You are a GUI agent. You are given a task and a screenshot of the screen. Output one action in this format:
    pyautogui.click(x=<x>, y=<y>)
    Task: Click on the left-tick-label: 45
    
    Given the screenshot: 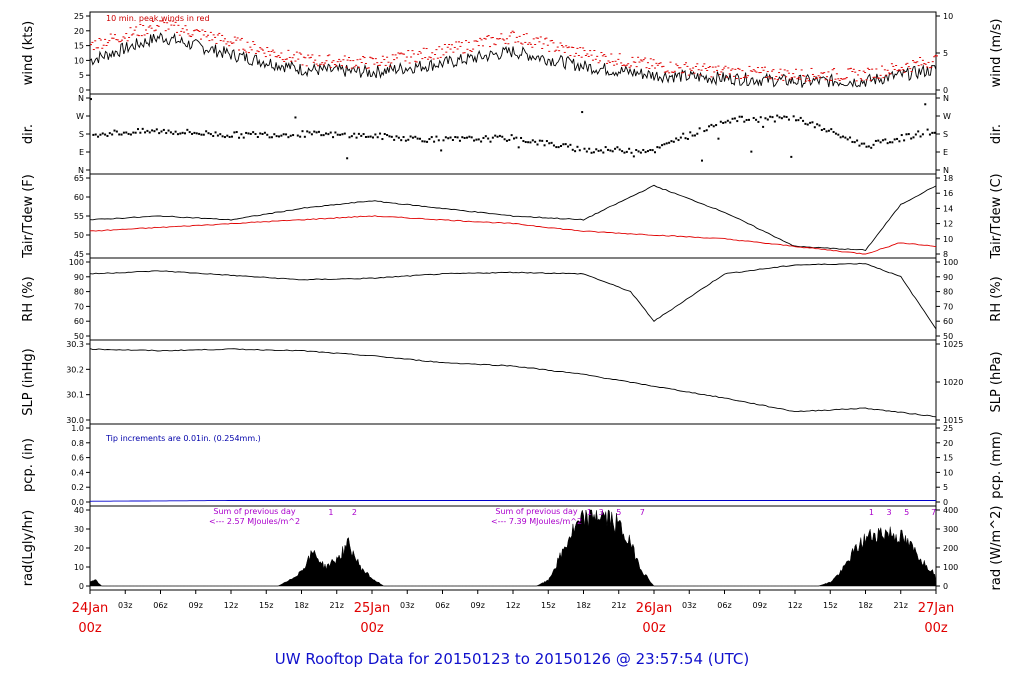 What is the action you would take?
    pyautogui.click(x=79, y=254)
    